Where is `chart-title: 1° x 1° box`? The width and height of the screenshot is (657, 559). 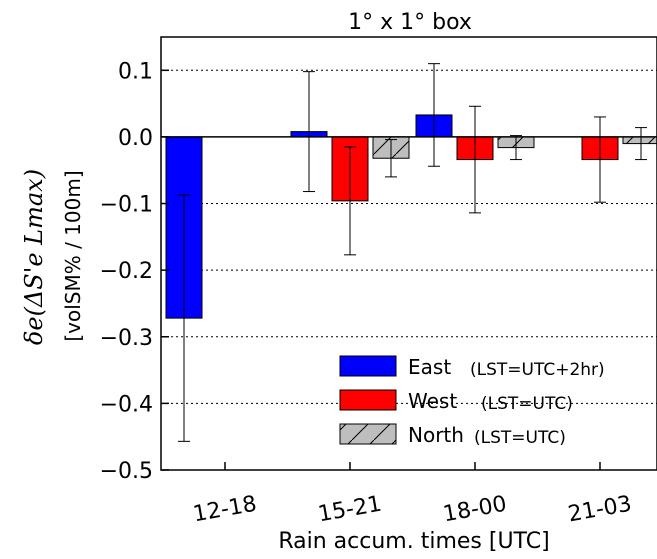 chart-title: 1° x 1° box is located at coordinates (410, 22).